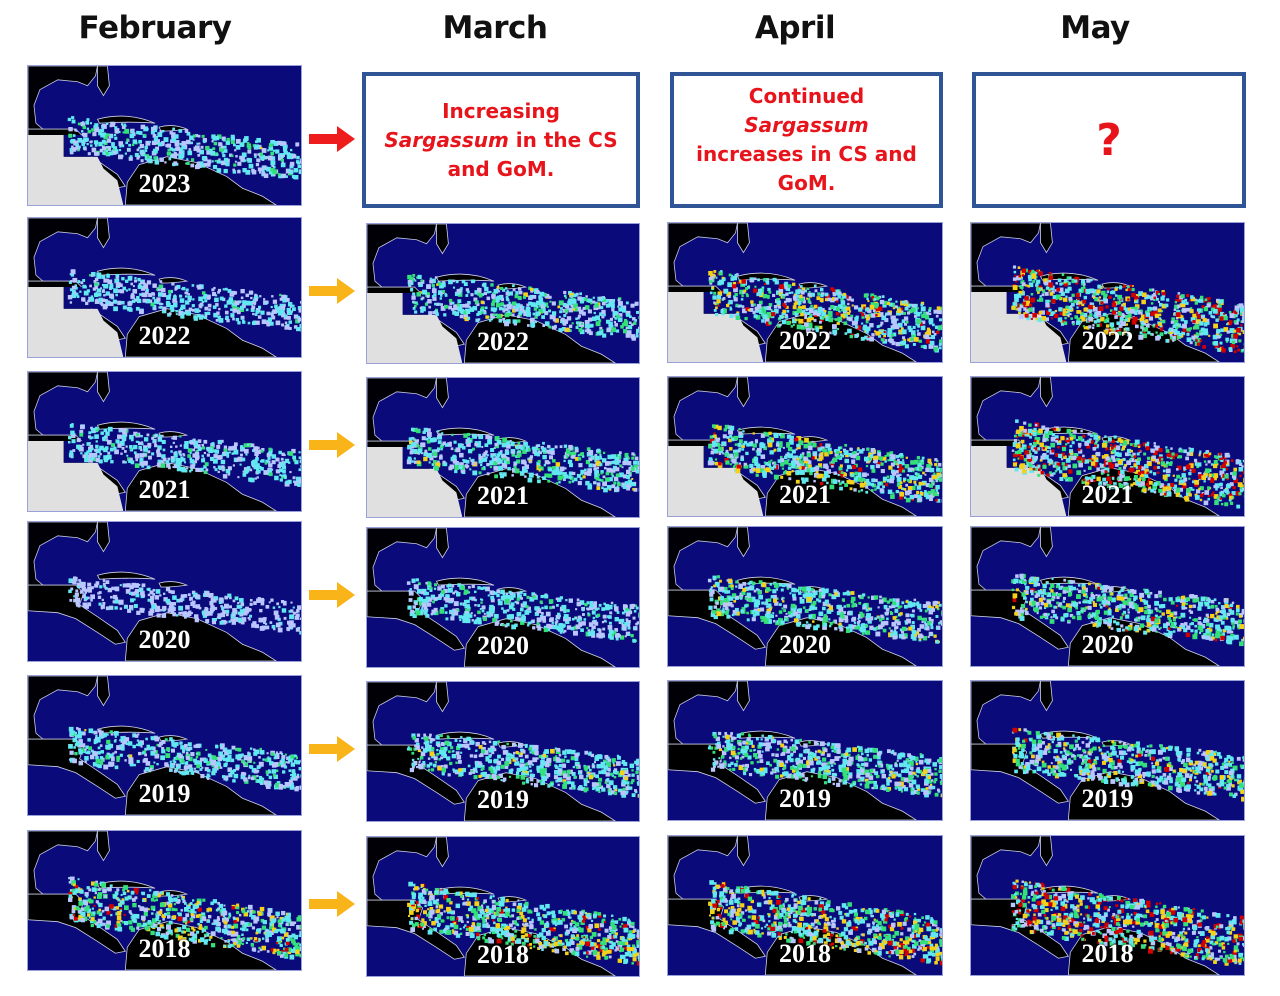 Image resolution: width=1280 pixels, height=996 pixels. I want to click on map-tile-april-2018: 2018, so click(805, 905).